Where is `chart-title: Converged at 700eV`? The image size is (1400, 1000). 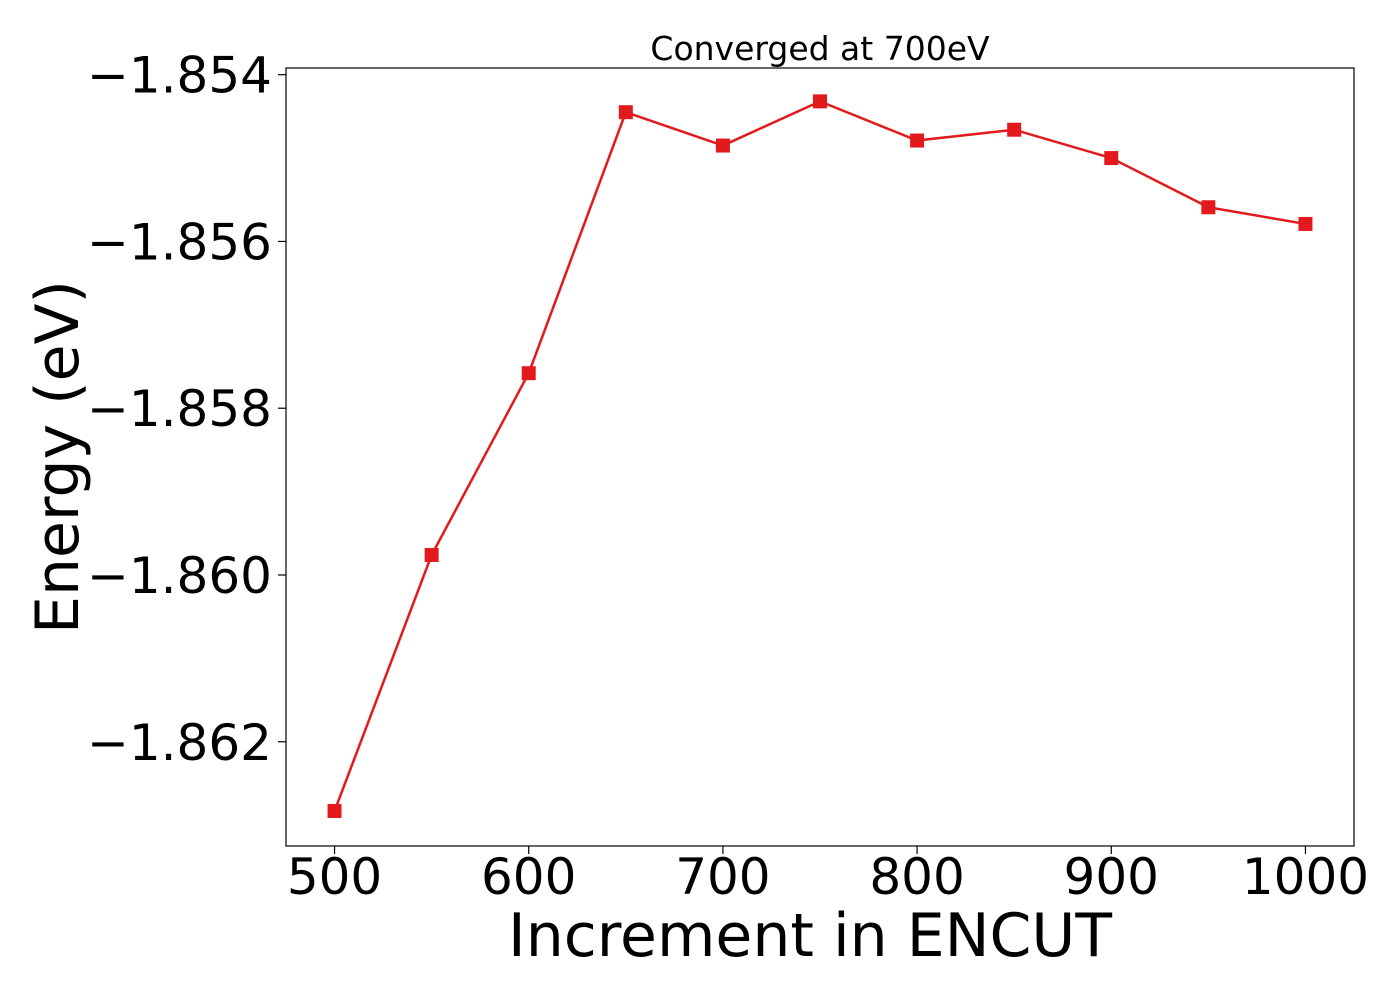 chart-title: Converged at 700eV is located at coordinates (820, 48).